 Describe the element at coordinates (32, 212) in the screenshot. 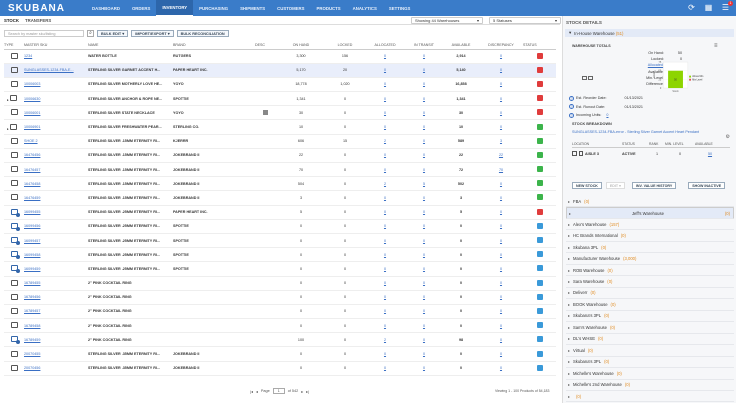

I see `master-sku-link: 16099455` at that location.